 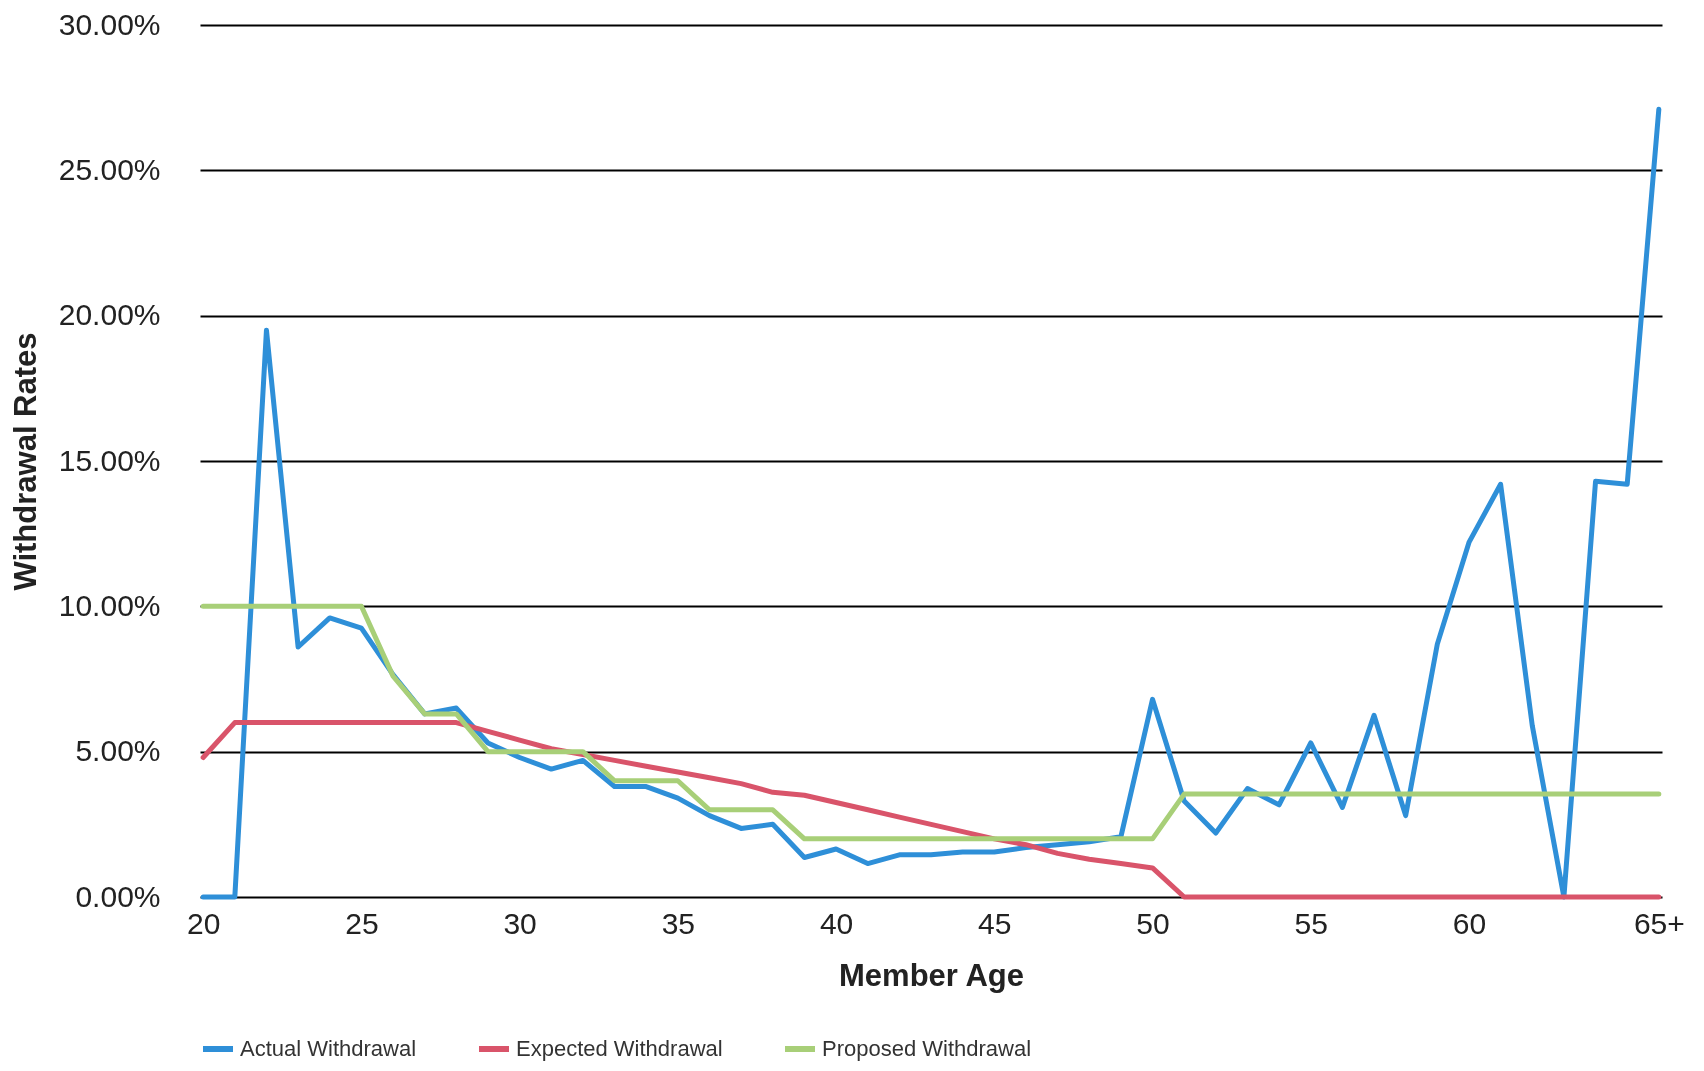 I want to click on y-axis-title: Withdrawal Rates, so click(x=25, y=461).